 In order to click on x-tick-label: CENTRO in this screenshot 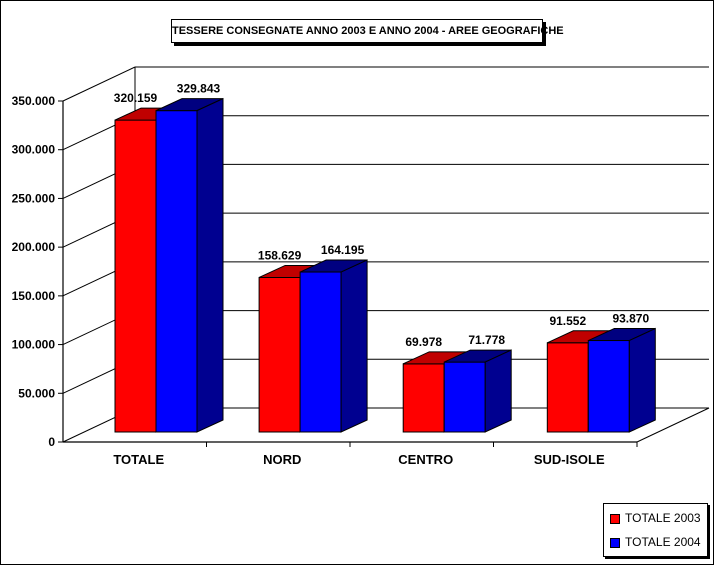, I will do `click(425, 459)`.